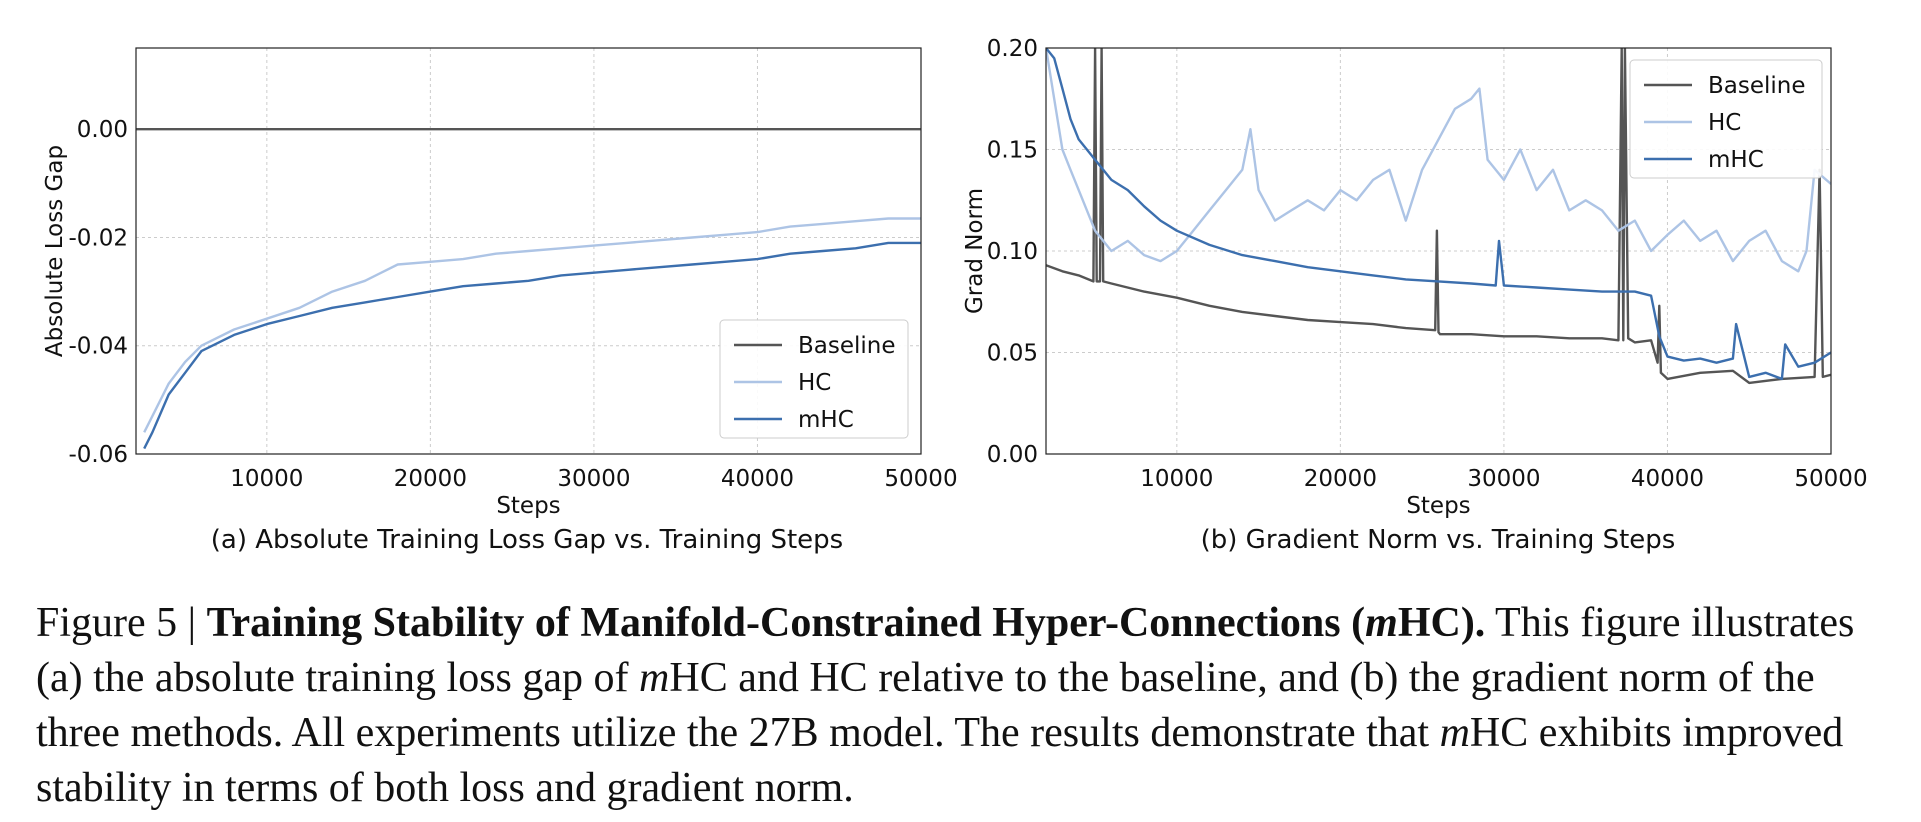 The height and width of the screenshot is (822, 1921). Describe the element at coordinates (55, 251) in the screenshot. I see `panel-a-y-axis-label: Absolute Loss Gap` at that location.